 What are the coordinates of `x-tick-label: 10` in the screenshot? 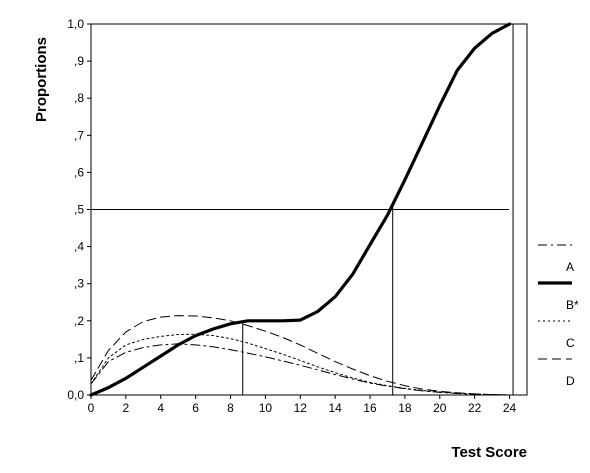 It's located at (266, 408).